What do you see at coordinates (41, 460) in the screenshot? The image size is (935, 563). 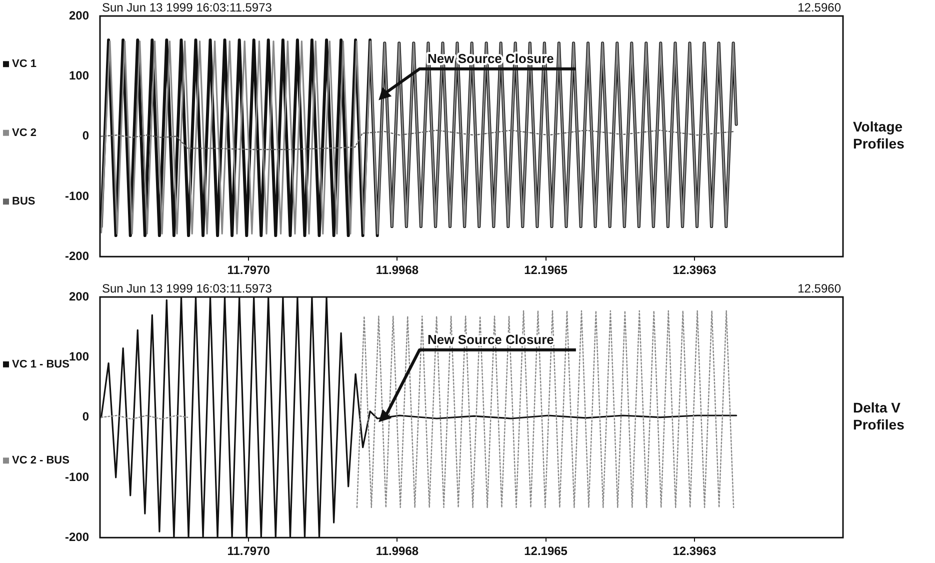 I see `legend-label: VC 2 - BUS` at bounding box center [41, 460].